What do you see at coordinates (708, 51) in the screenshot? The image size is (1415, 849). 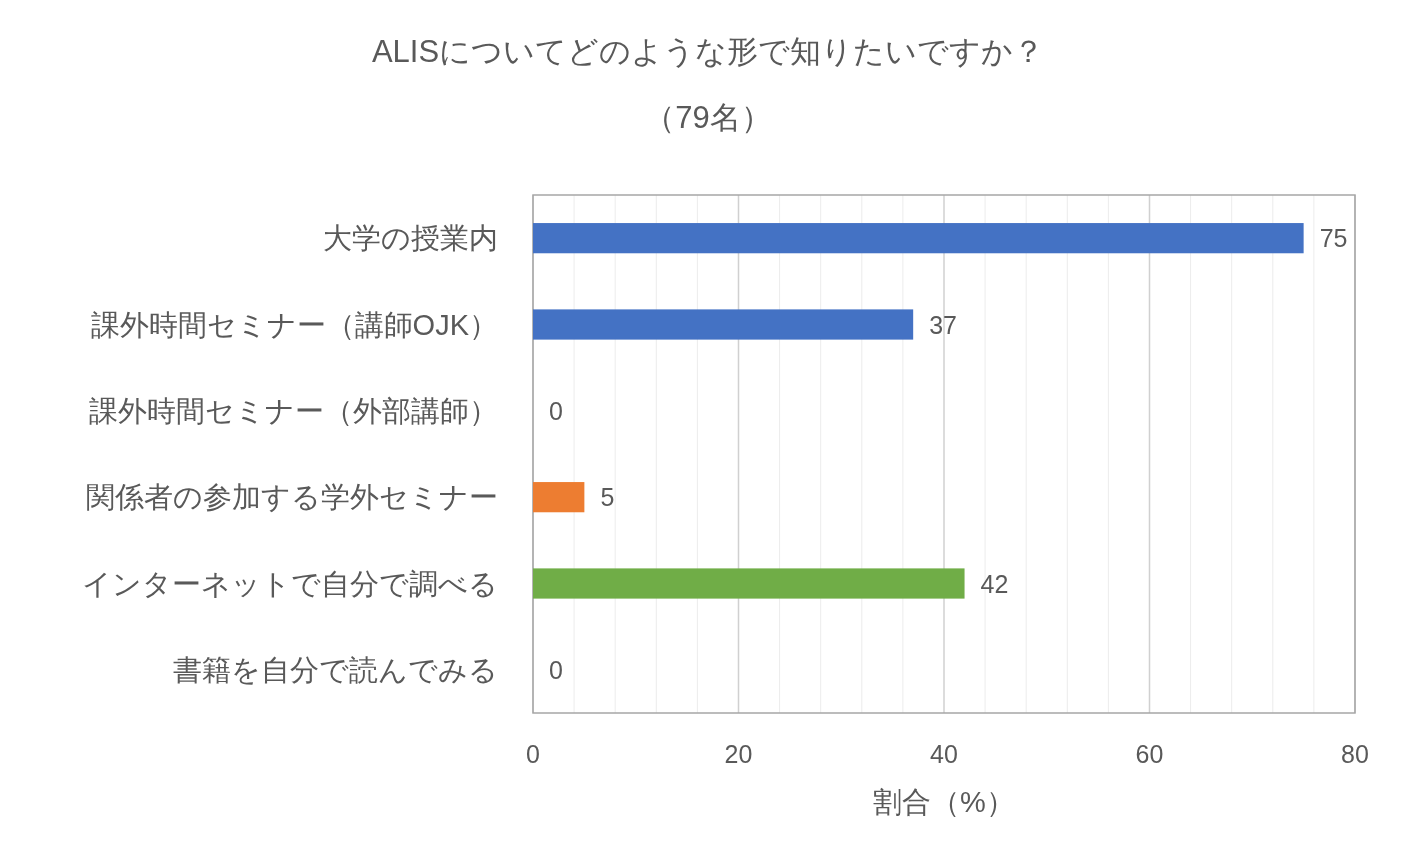 I see `chart-title: ALISについてどのような形で知りたいですか？` at bounding box center [708, 51].